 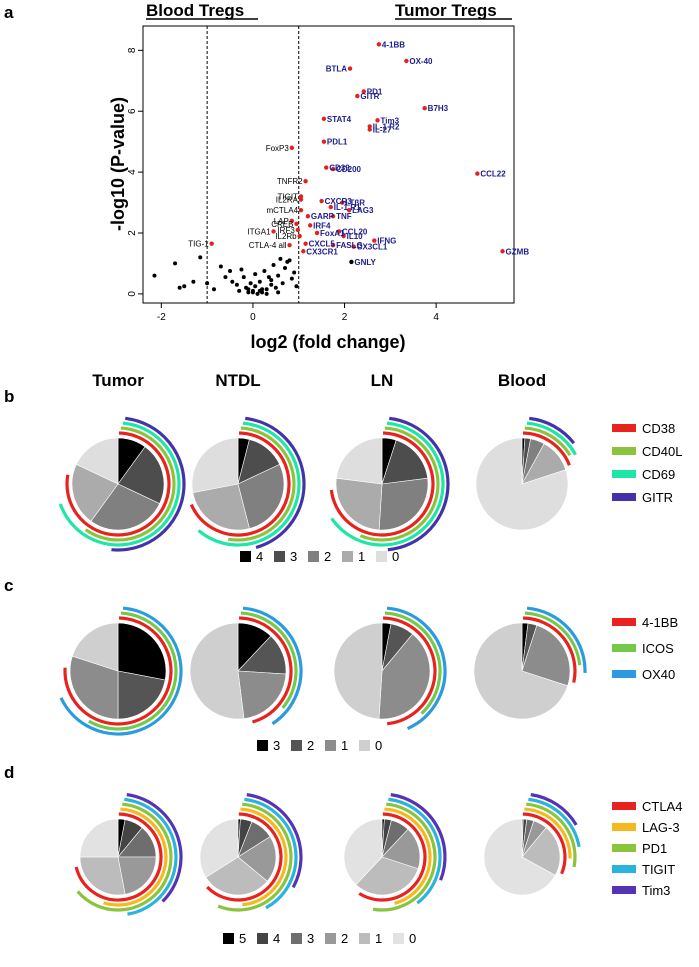 What do you see at coordinates (658, 869) in the screenshot?
I see `legend-label-TIGIT: TIGIT` at bounding box center [658, 869].